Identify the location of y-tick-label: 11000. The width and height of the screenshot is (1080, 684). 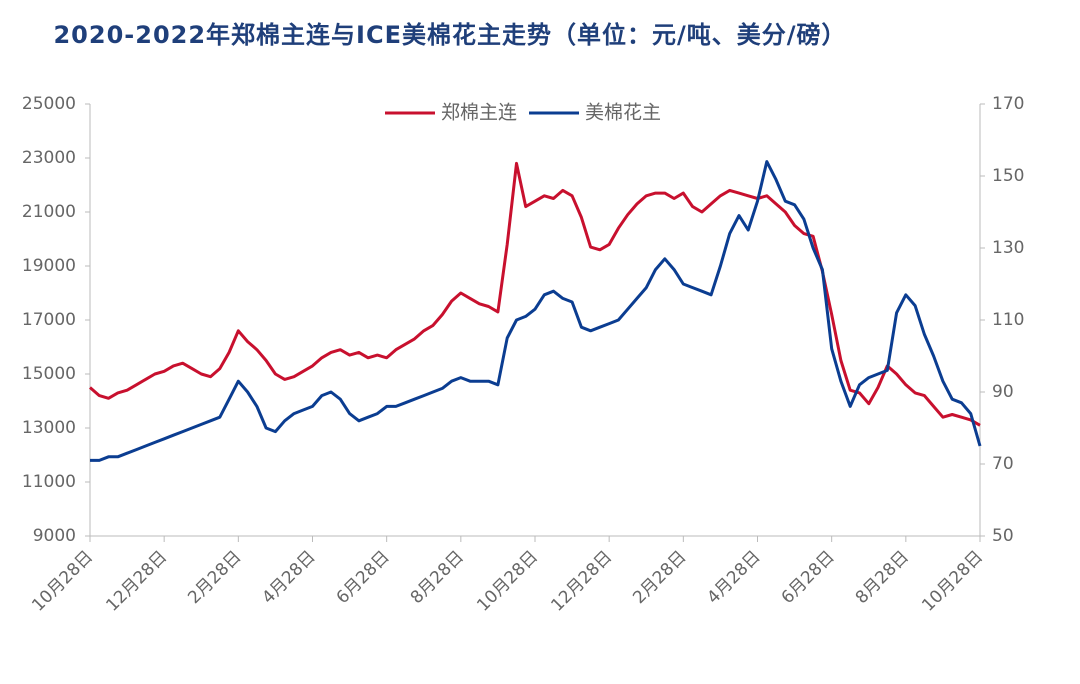
(49, 482).